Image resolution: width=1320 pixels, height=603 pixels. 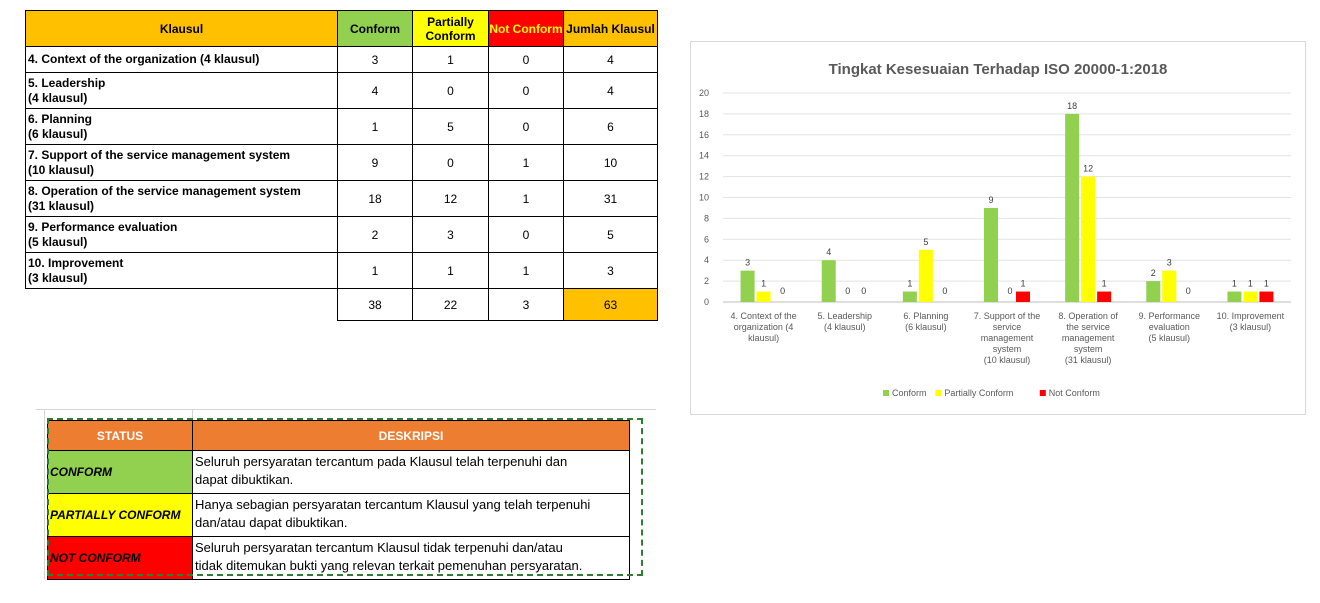 What do you see at coordinates (181, 234) in the screenshot?
I see `klausul-name: 9. Performance evaluation (5 klausul)` at bounding box center [181, 234].